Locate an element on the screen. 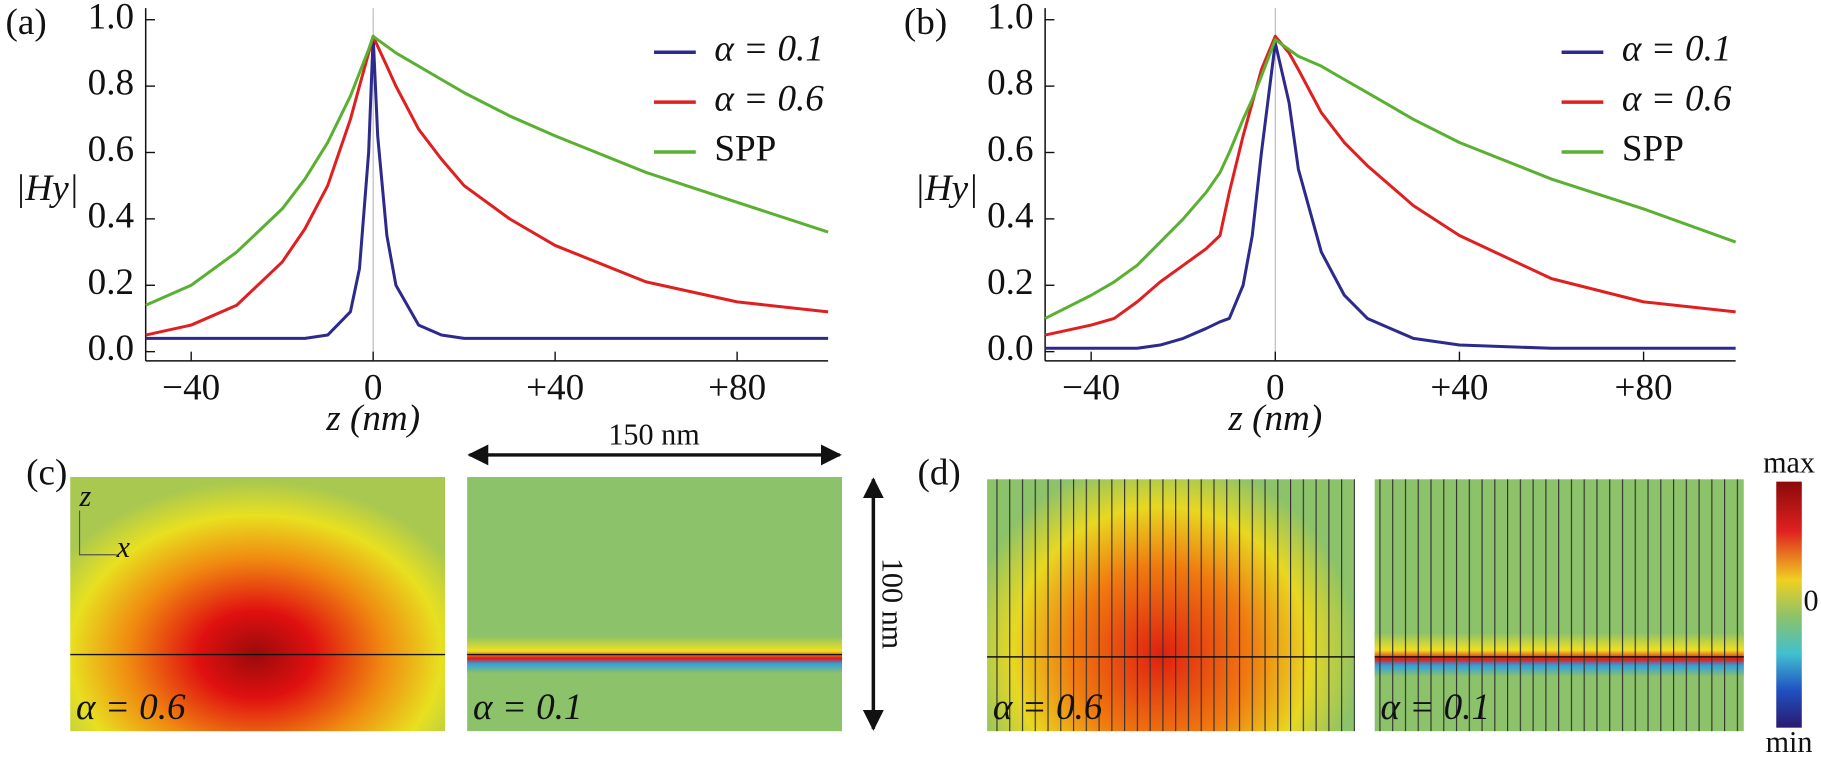  colorbar-label: 0 is located at coordinates (1811, 600).